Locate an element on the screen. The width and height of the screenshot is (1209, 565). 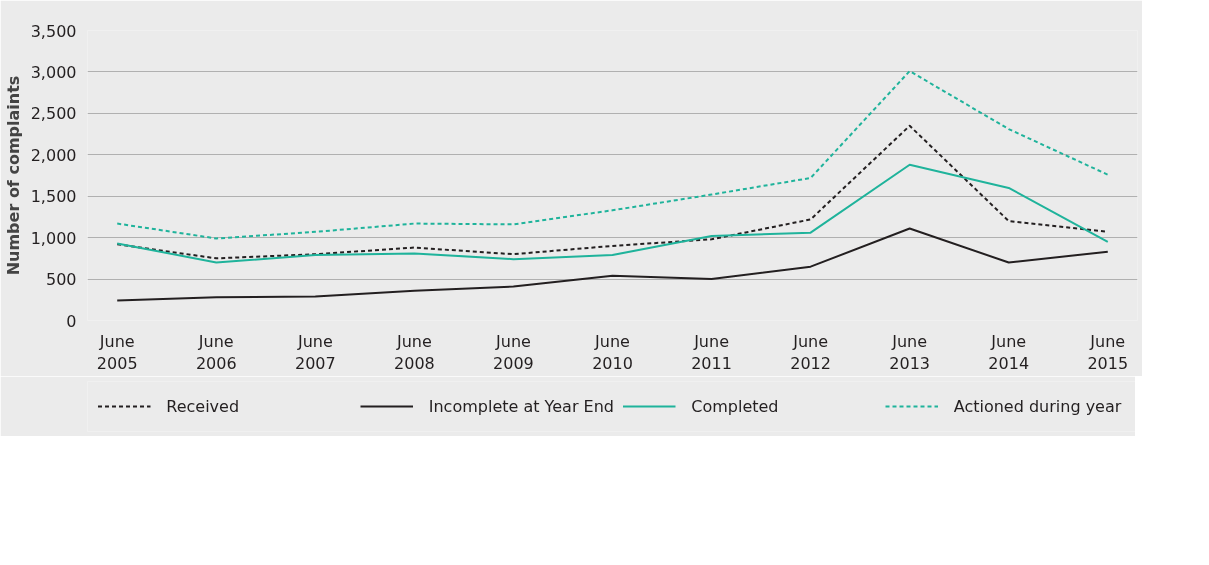
legend-label: Completed is located at coordinates (735, 406).